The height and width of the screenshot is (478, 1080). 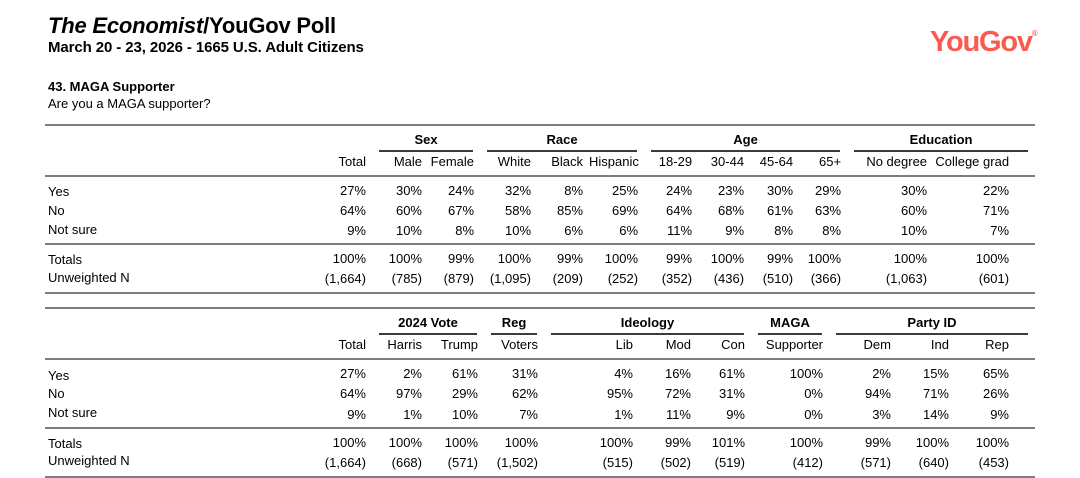 What do you see at coordinates (623, 374) in the screenshot?
I see `cell-value: 4%` at bounding box center [623, 374].